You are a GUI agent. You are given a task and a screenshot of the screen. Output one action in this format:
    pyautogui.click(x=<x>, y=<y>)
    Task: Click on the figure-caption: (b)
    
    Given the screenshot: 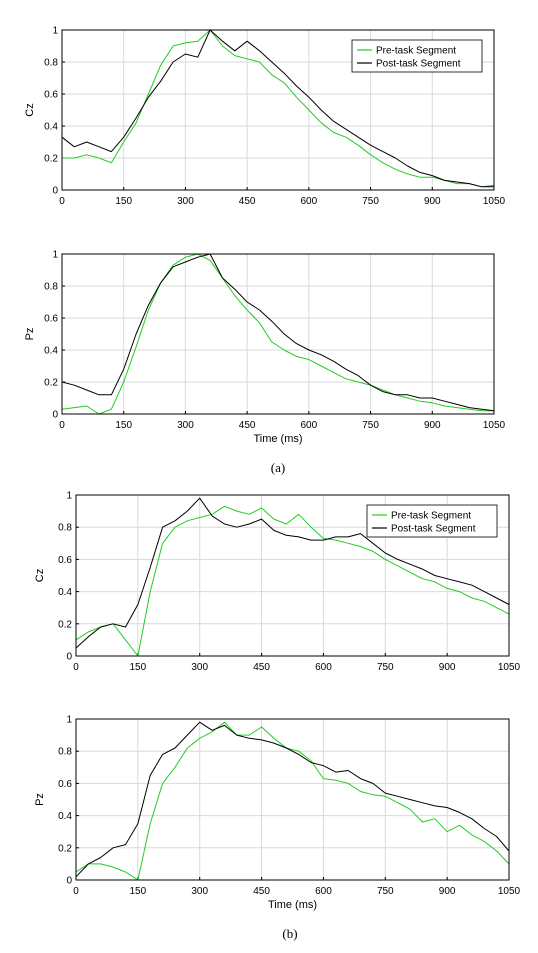 What is the action you would take?
    pyautogui.click(x=289, y=933)
    